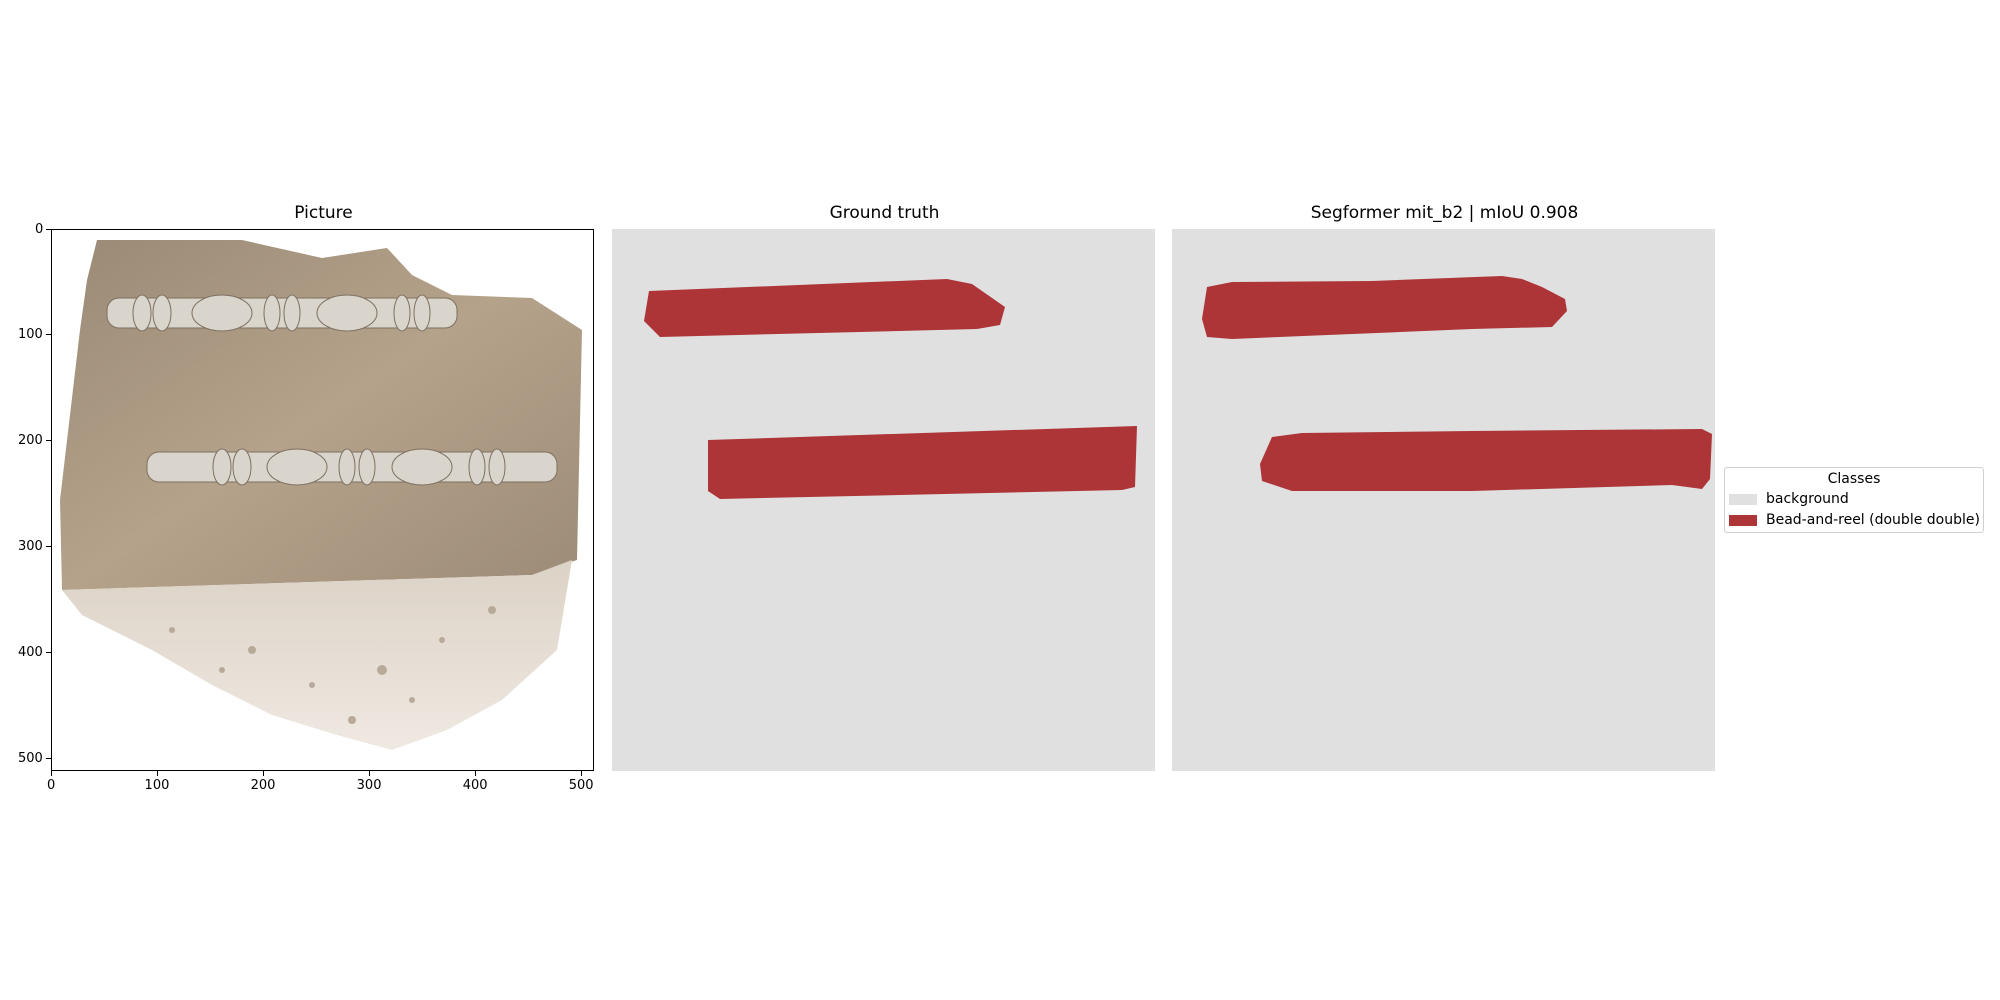  I want to click on ground-truth-mask-drawing, so click(890, 389).